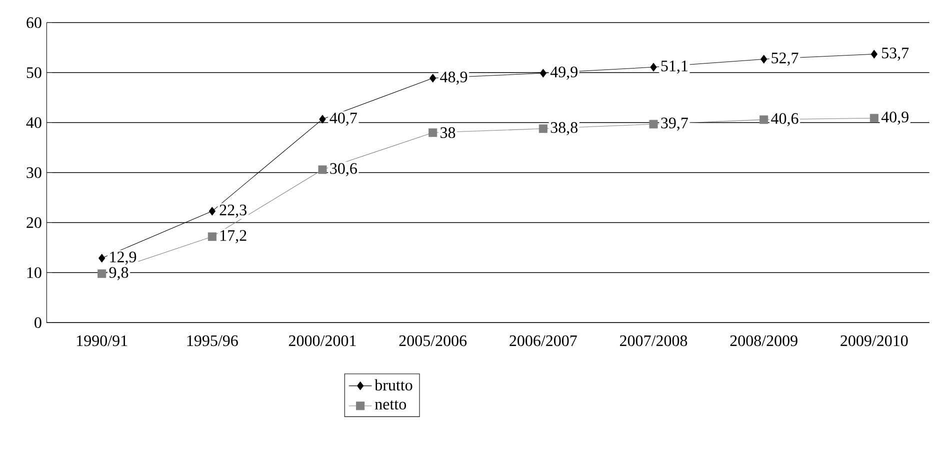 Image resolution: width=933 pixels, height=456 pixels. What do you see at coordinates (322, 340) in the screenshot?
I see `x-tick-label: 2000/2001` at bounding box center [322, 340].